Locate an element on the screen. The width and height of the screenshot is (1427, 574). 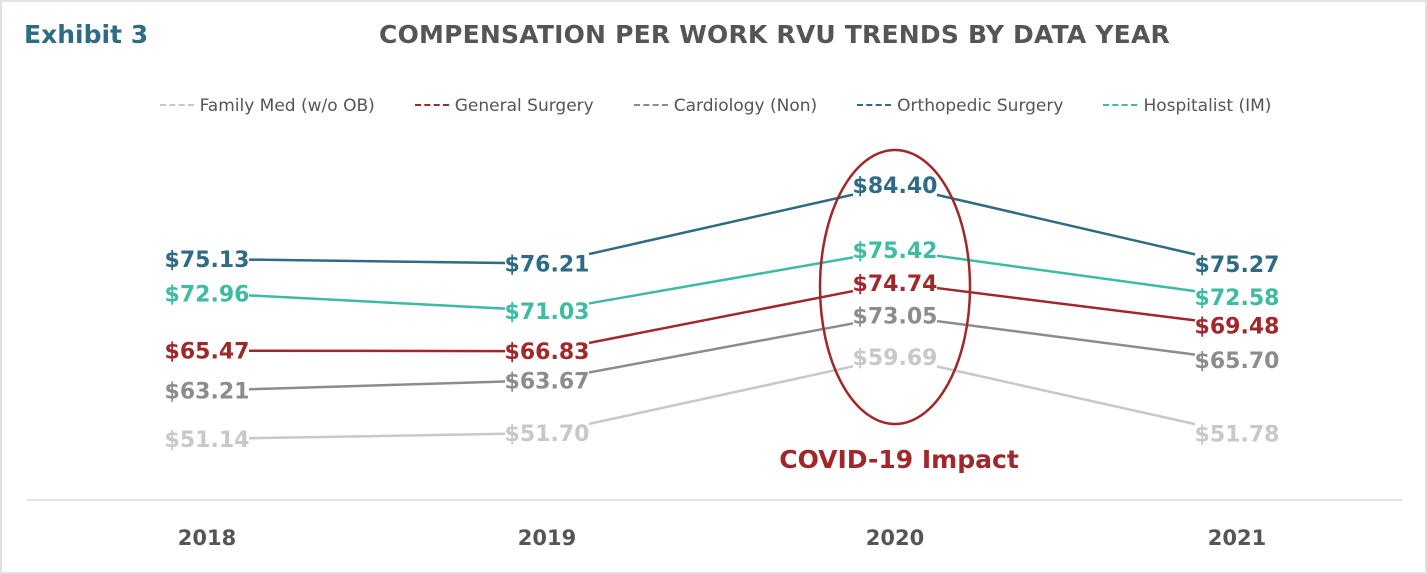
legend-item: Family Med (w/o OB) is located at coordinates (267, 106).